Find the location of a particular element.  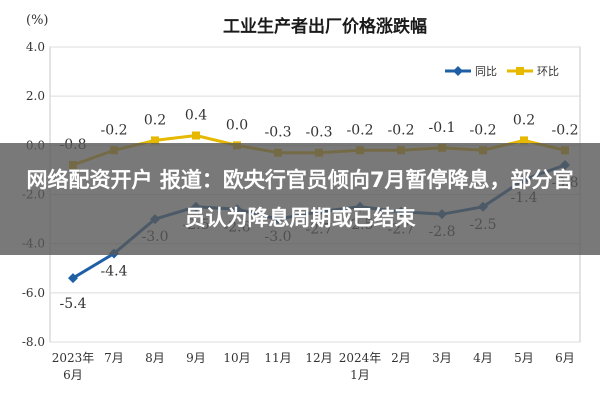

chart-title: 工业生产者出厂价格涨跌幅 is located at coordinates (325, 26).